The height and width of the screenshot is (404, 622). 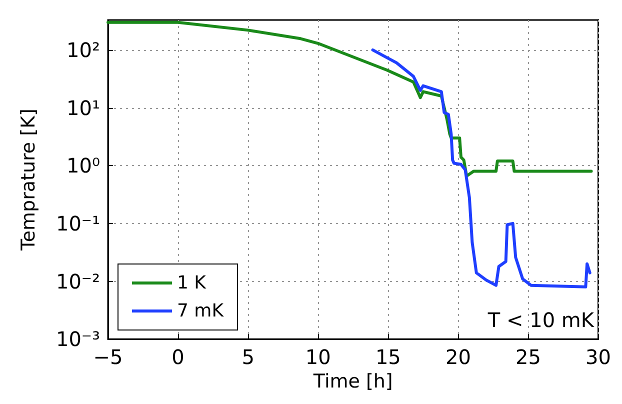 I want to click on x-axis-title: Time [h], so click(x=352, y=381).